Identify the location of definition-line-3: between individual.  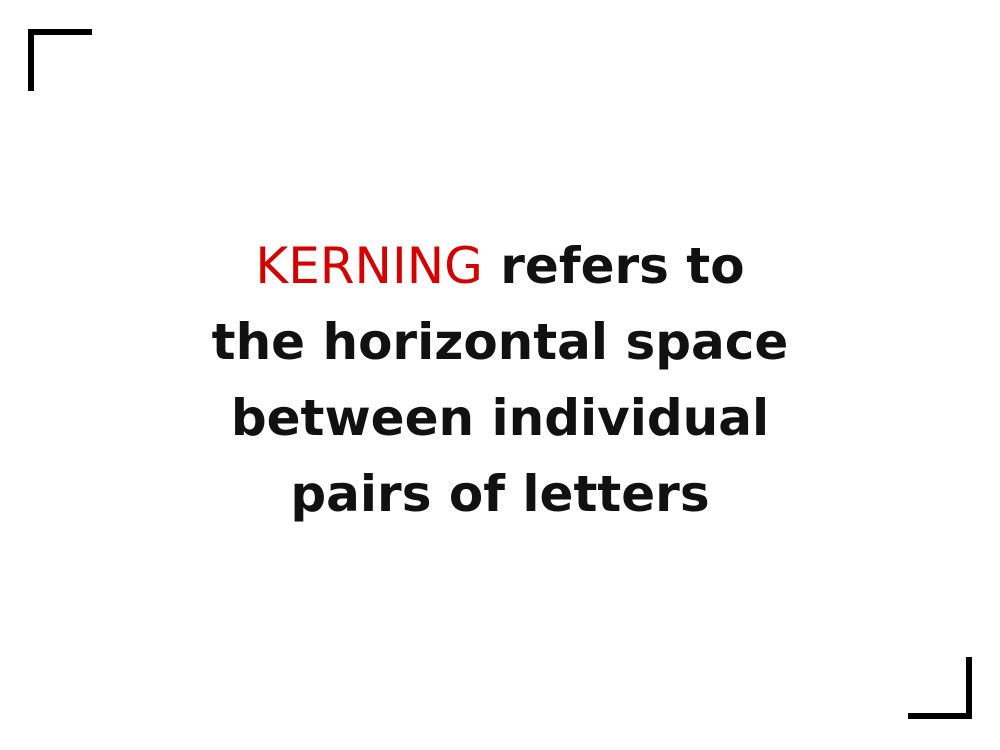
(500, 418).